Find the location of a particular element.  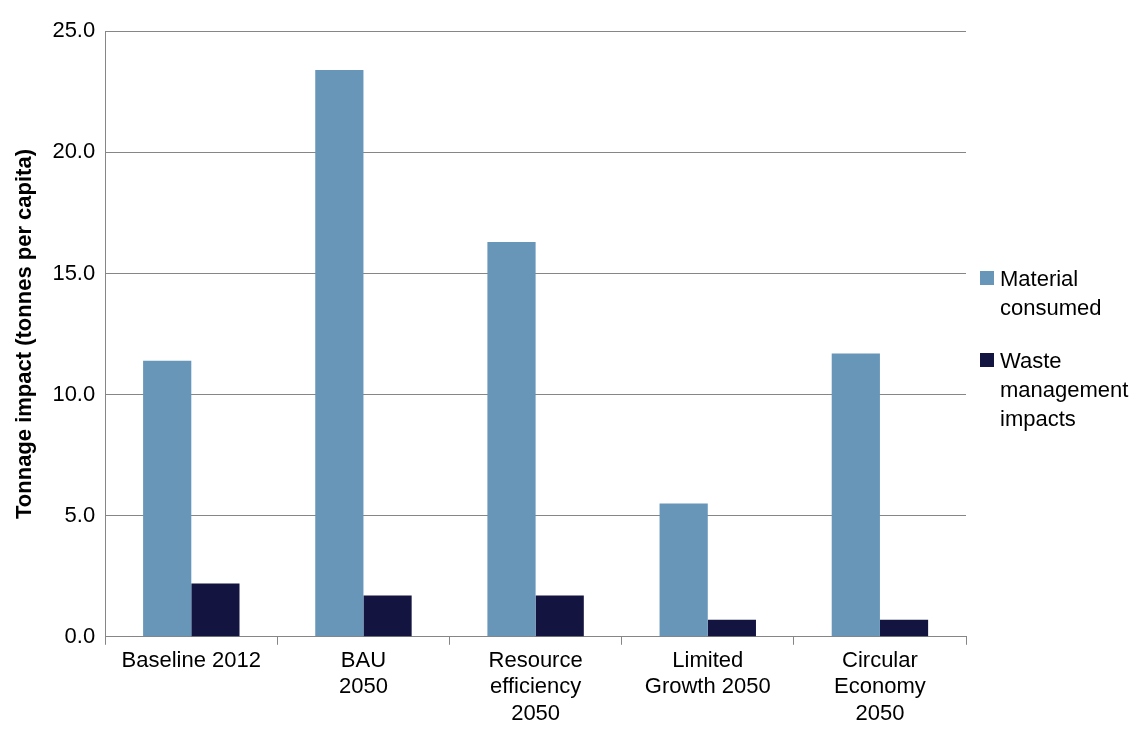

y-axis-title: Tonnage impact (tonnes per capita) is located at coordinates (24, 334).